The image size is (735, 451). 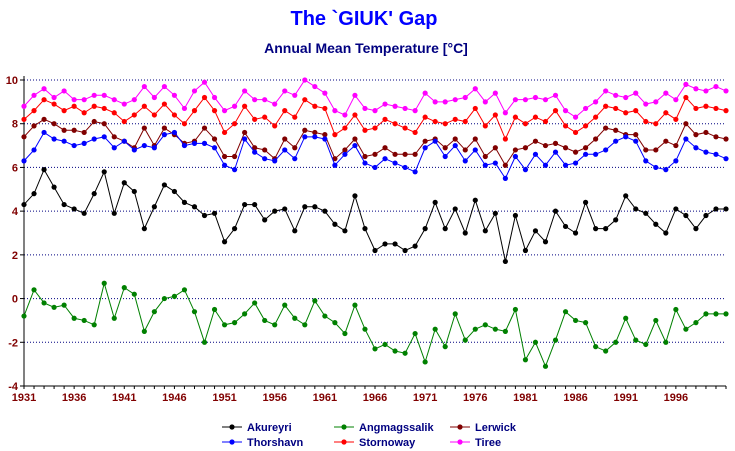 I want to click on x-tick-label: 1996, so click(x=676, y=398).